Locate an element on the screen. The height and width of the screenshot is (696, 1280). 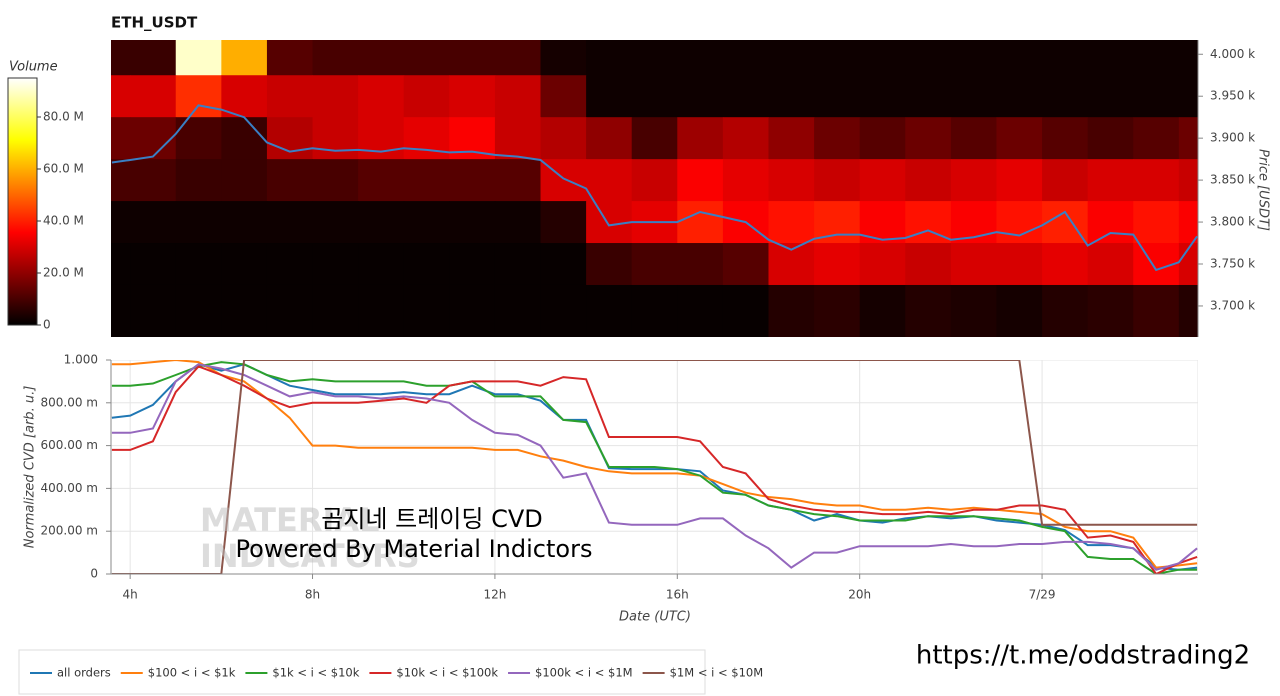
annotation: Powered By Material Indictors is located at coordinates (414, 549).